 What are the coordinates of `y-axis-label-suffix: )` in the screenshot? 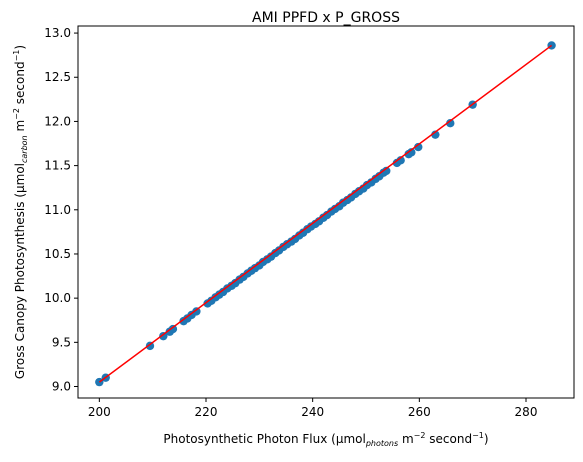 It's located at (20, 47).